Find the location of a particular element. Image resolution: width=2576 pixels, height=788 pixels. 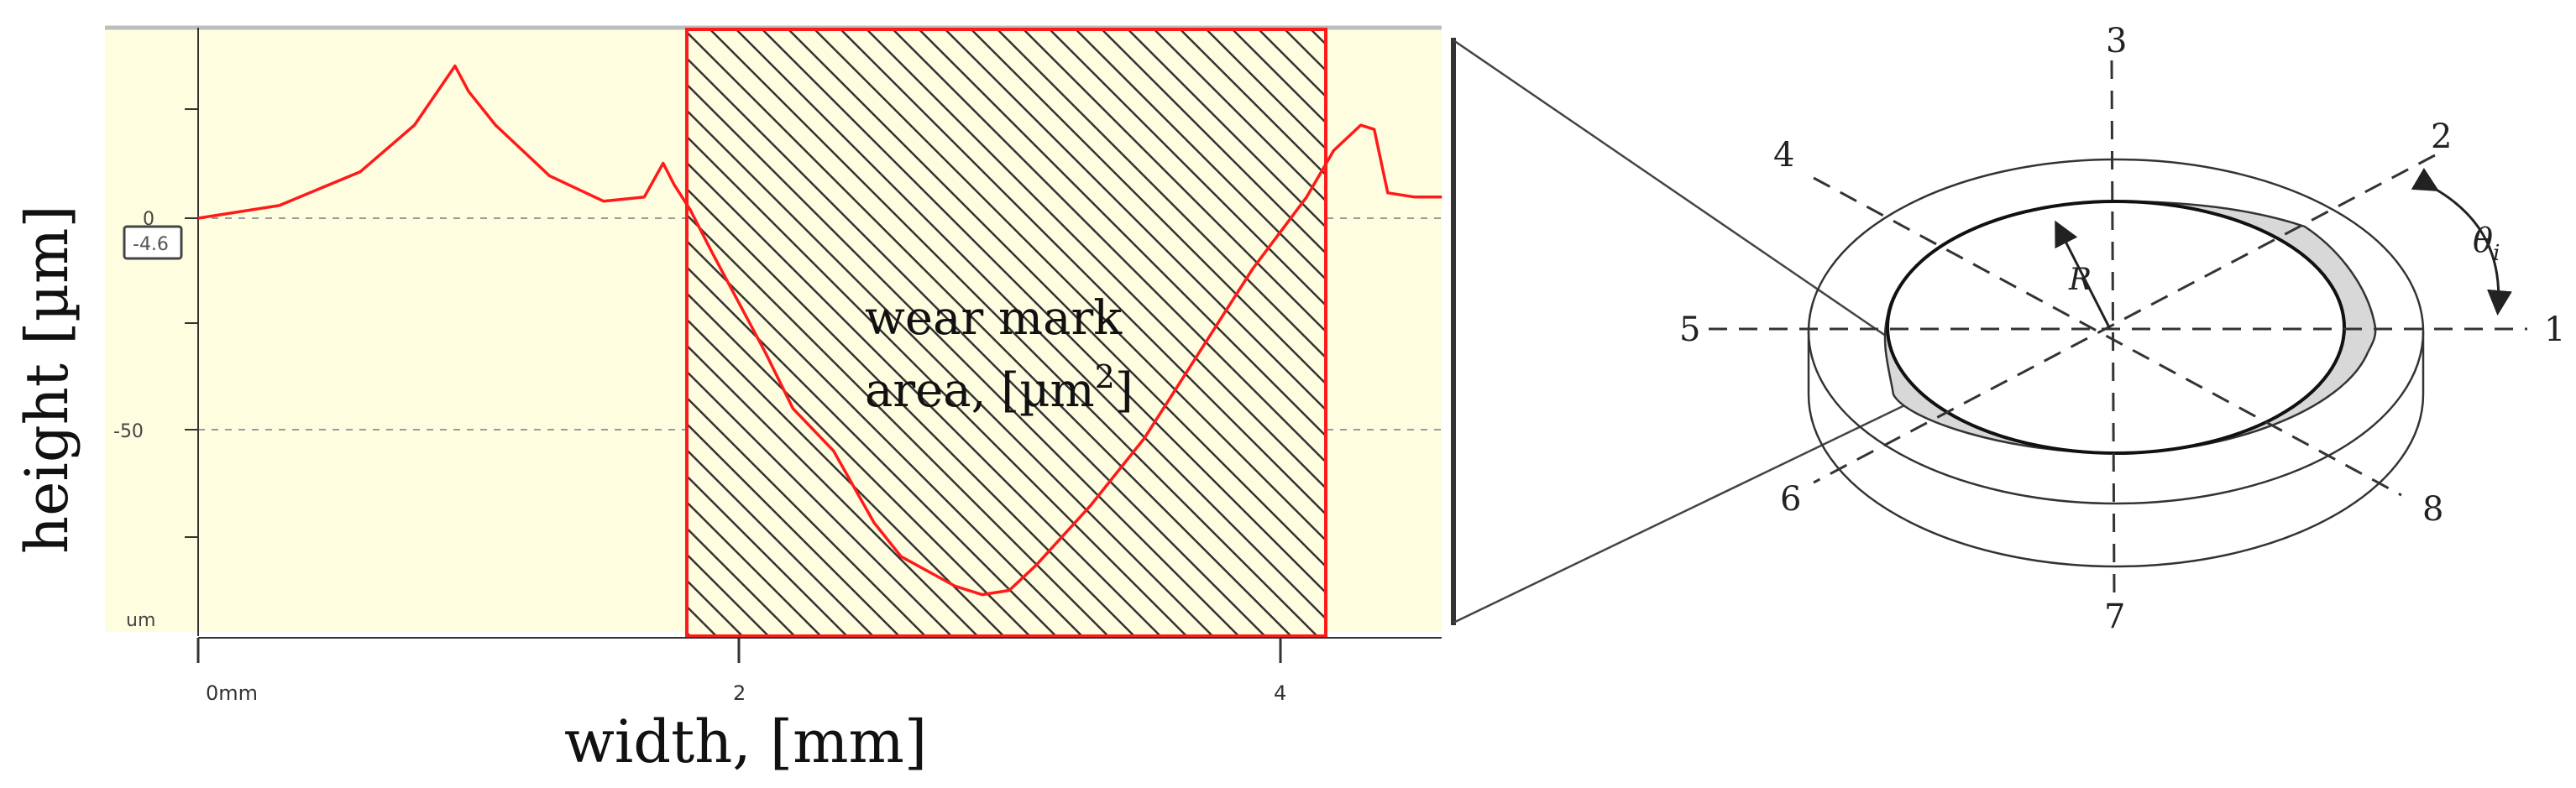

angle-label: θi is located at coordinates (2486, 244).